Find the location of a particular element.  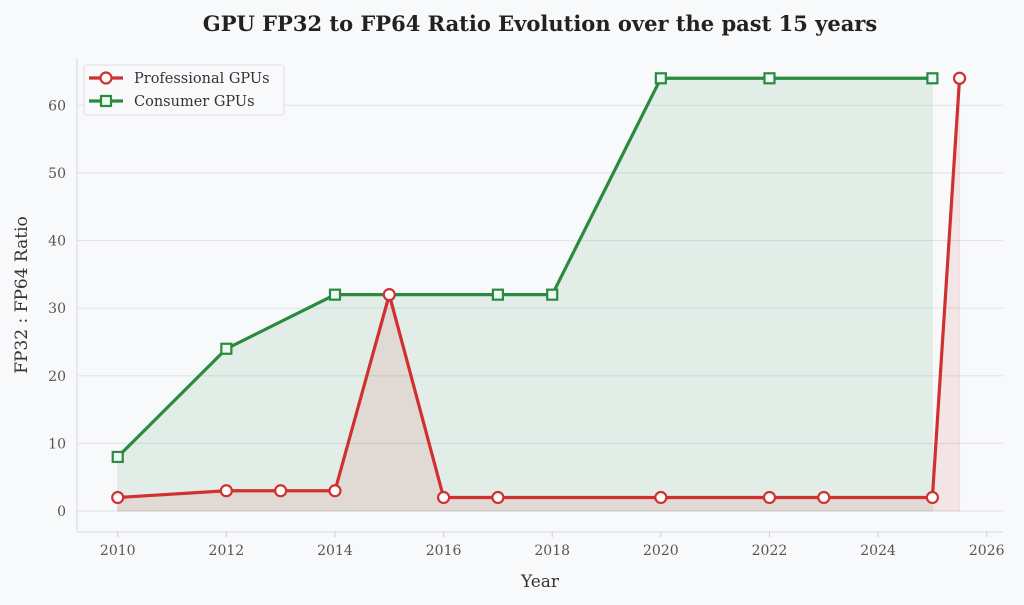

x-tick-label: 2018 is located at coordinates (552, 551).